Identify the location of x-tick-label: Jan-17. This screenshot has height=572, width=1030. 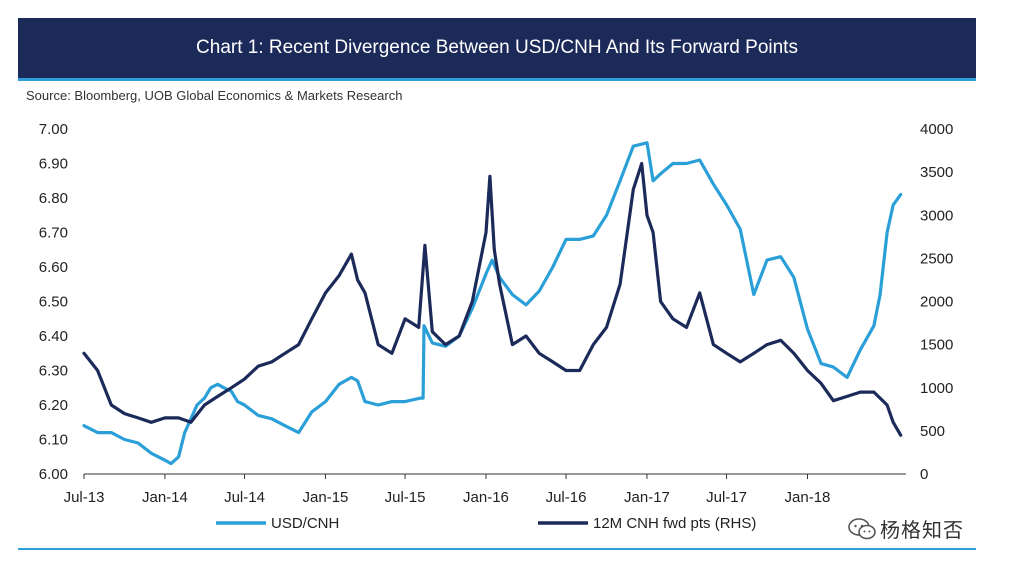
(647, 497).